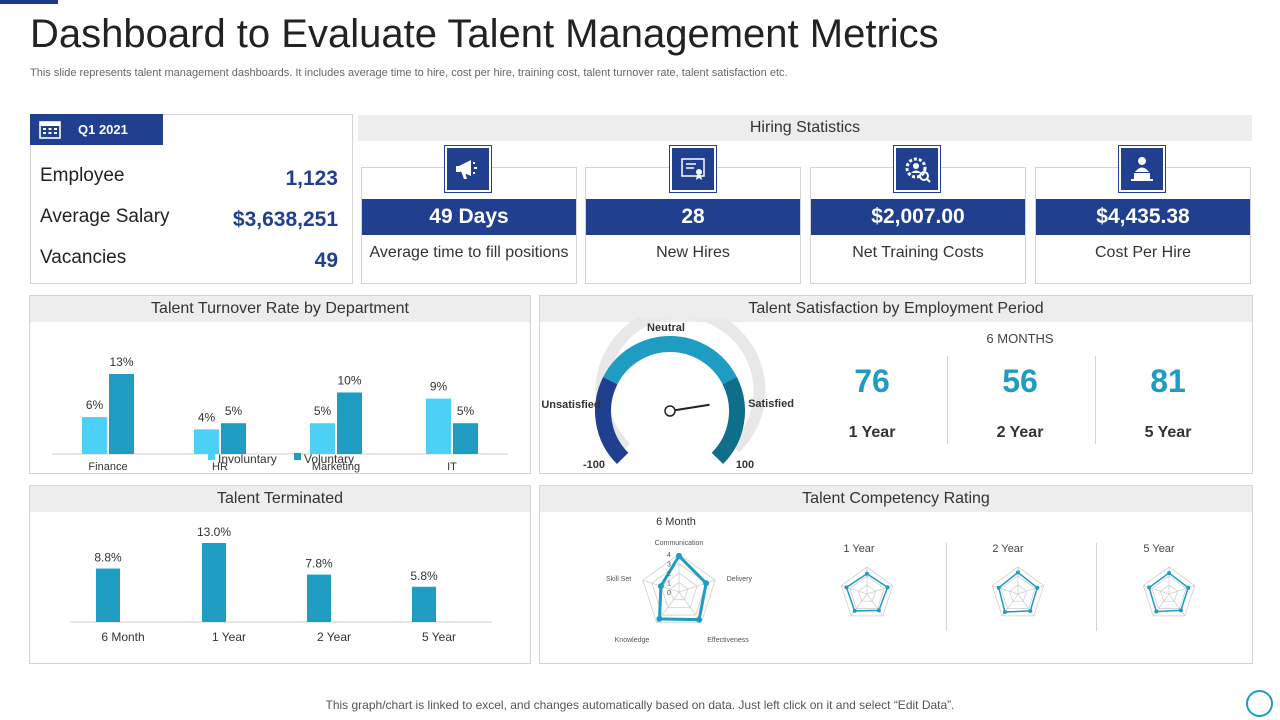 Image resolution: width=1280 pixels, height=720 pixels. Describe the element at coordinates (689, 407) in the screenshot. I see `gauge-needle` at that location.